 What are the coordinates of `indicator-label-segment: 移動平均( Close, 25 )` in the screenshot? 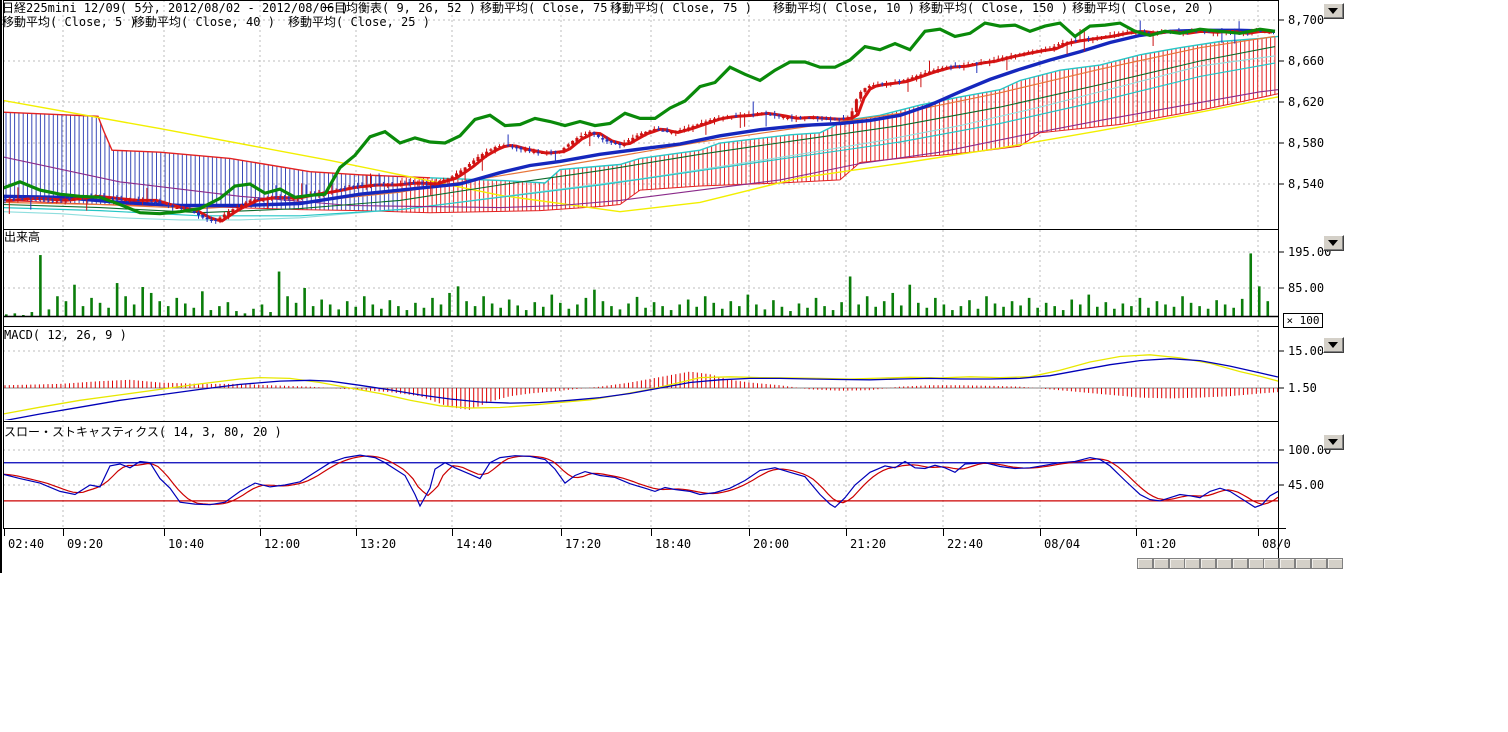 It's located at (359, 22).